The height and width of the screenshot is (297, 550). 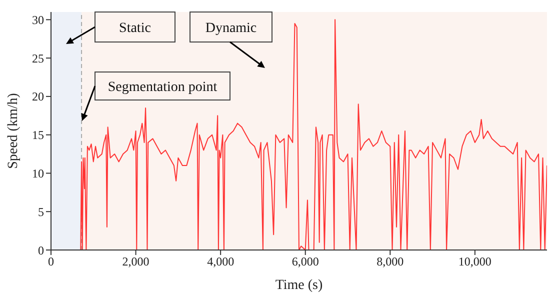 I want to click on x-tick-label: 4,000, so click(x=220, y=261).